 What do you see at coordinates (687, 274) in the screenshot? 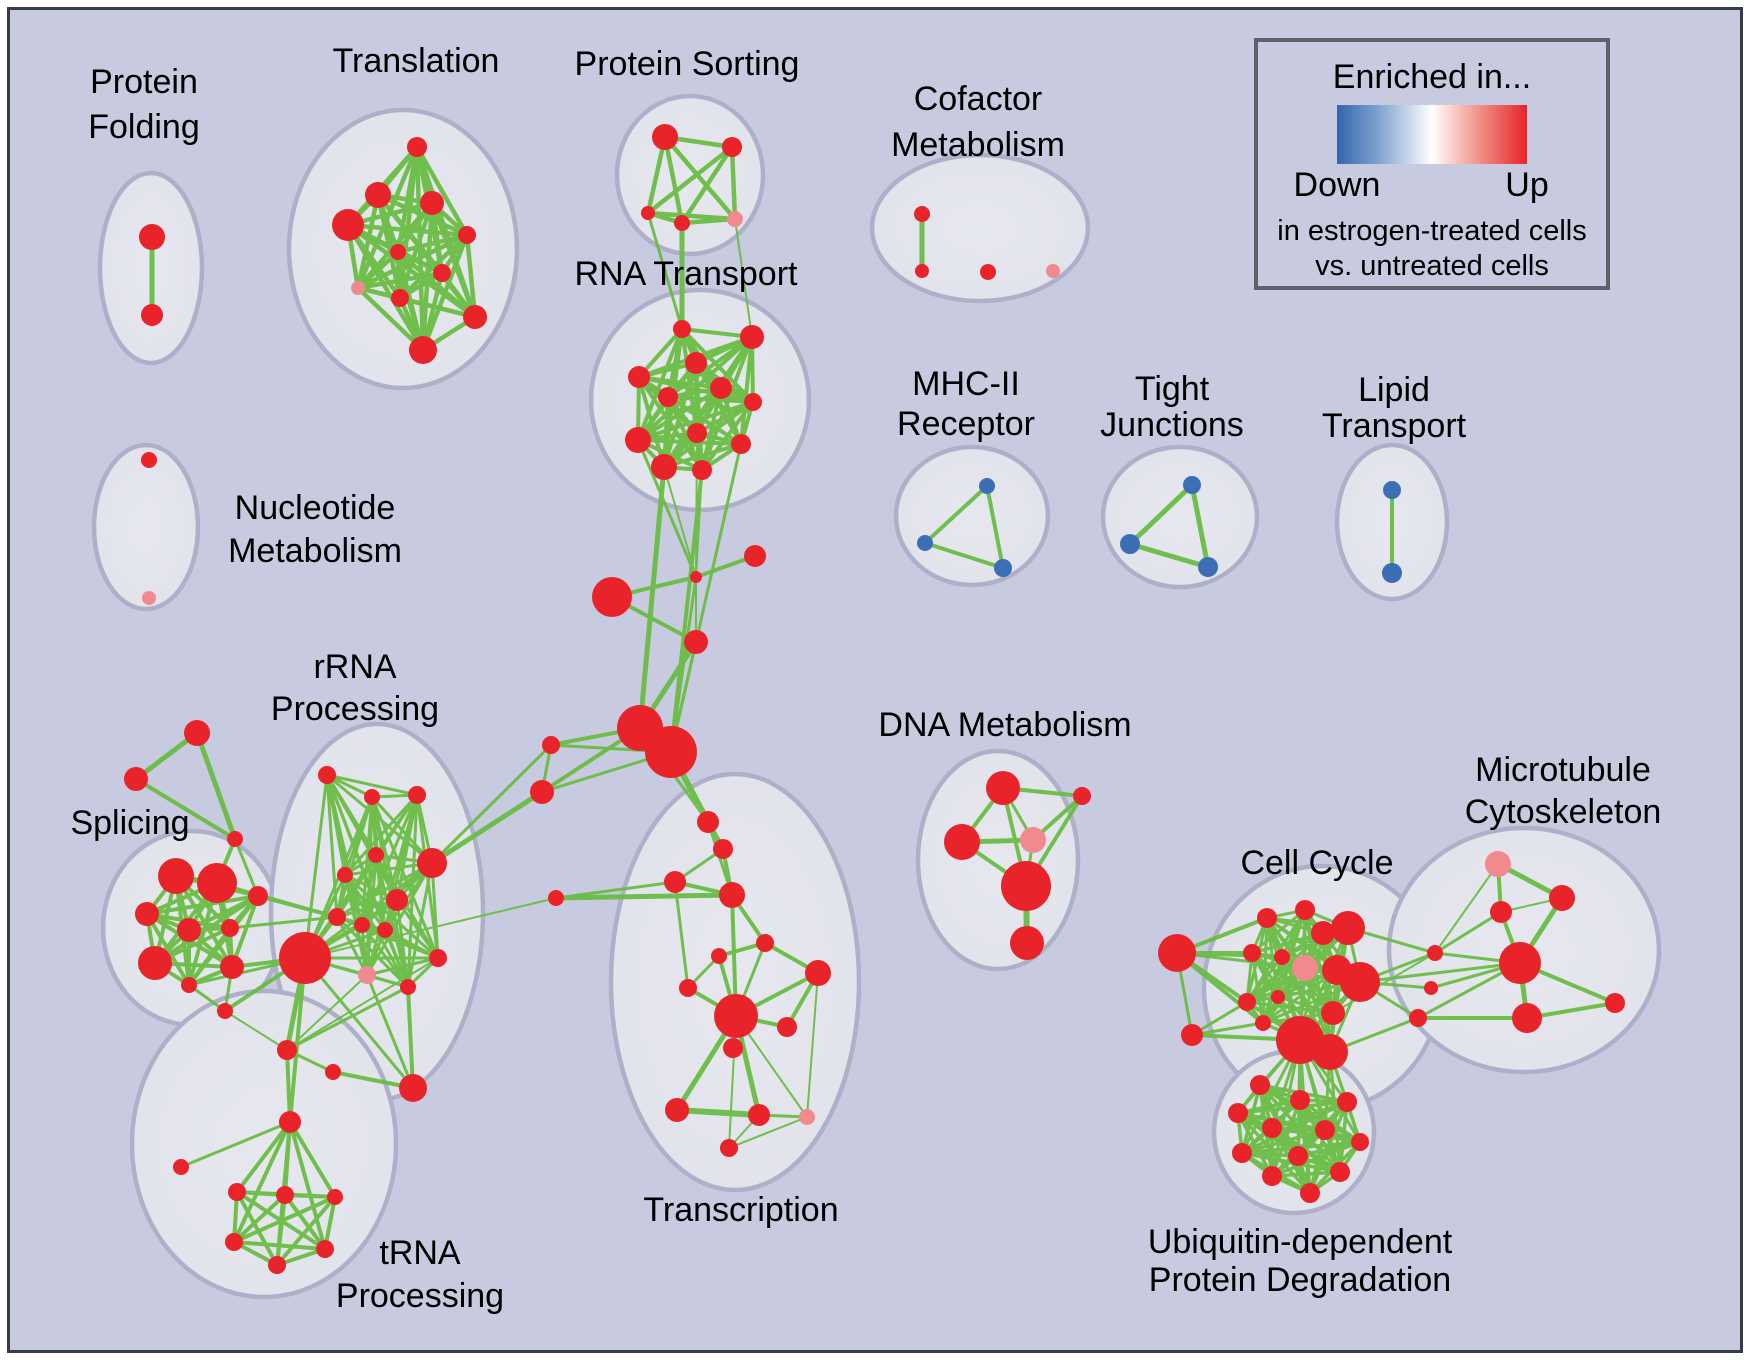
I see `cluster-label-rna-transport: RNA Transport` at bounding box center [687, 274].